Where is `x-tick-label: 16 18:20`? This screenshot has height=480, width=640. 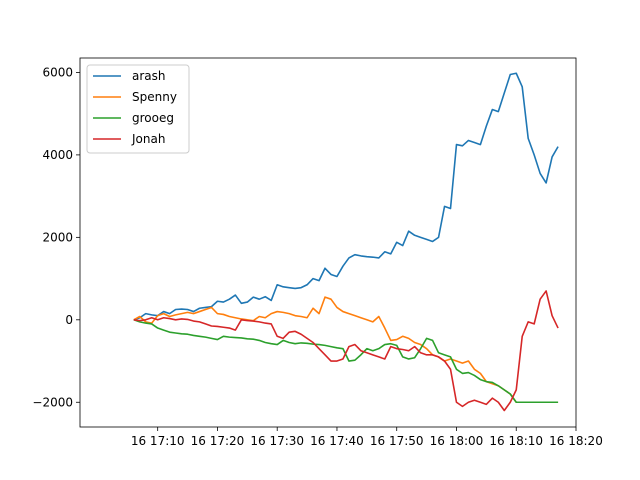
x-tick-label: 16 18:20 is located at coordinates (576, 441).